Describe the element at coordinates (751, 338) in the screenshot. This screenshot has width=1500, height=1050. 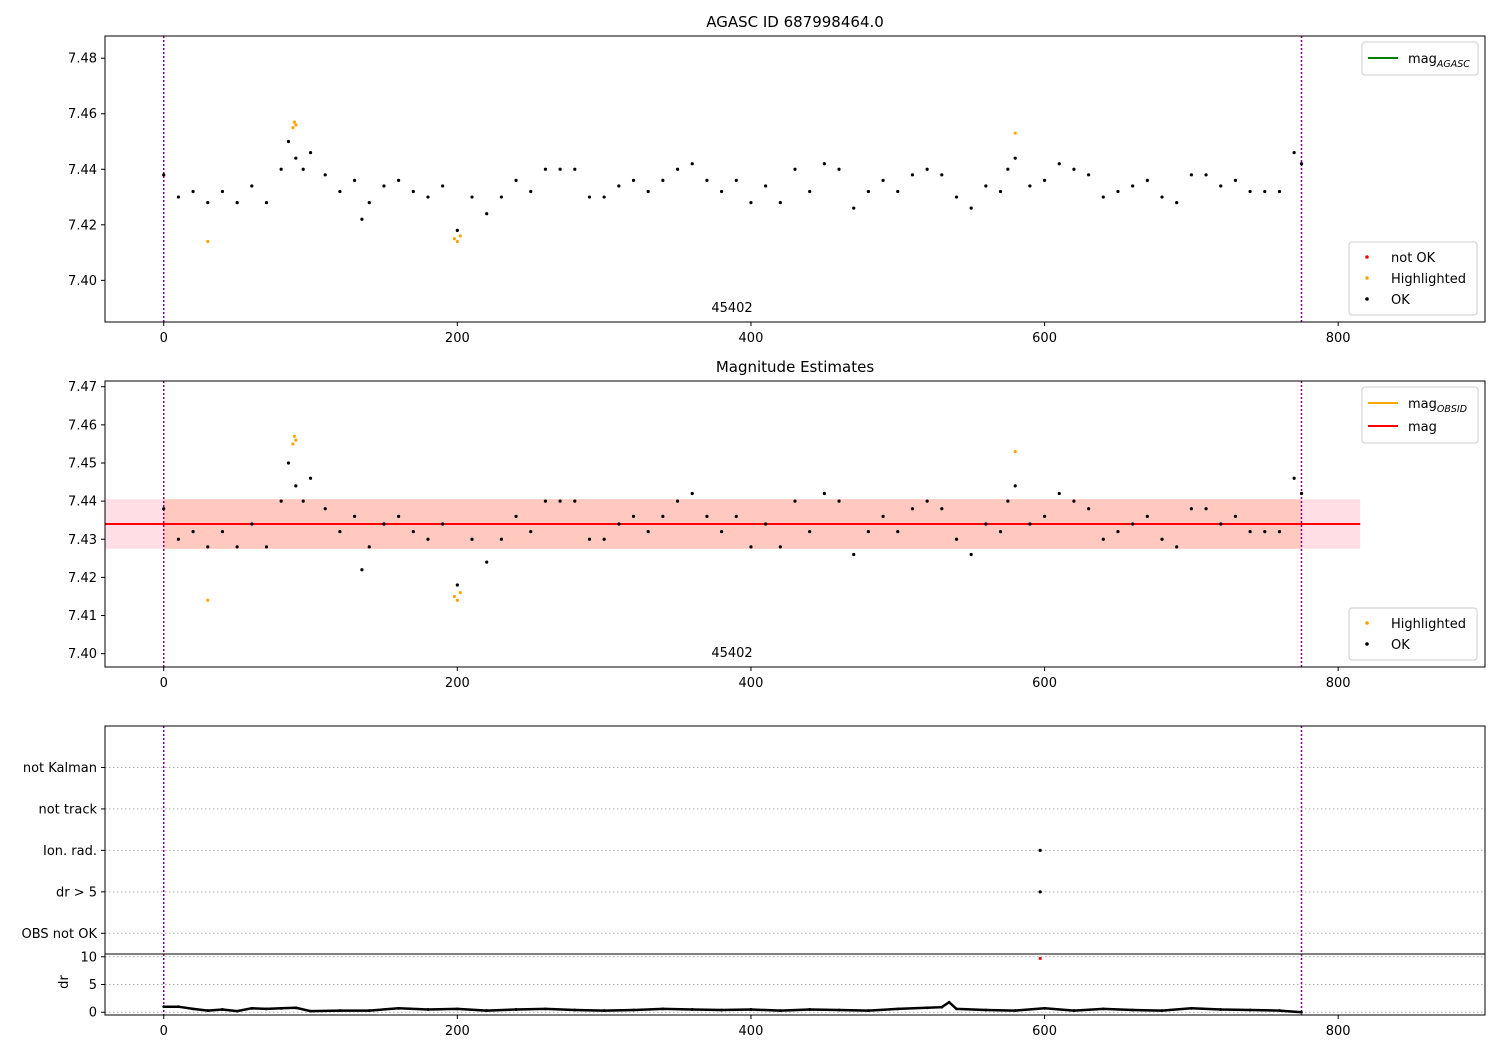
I see `x-tick-label: 400` at that location.